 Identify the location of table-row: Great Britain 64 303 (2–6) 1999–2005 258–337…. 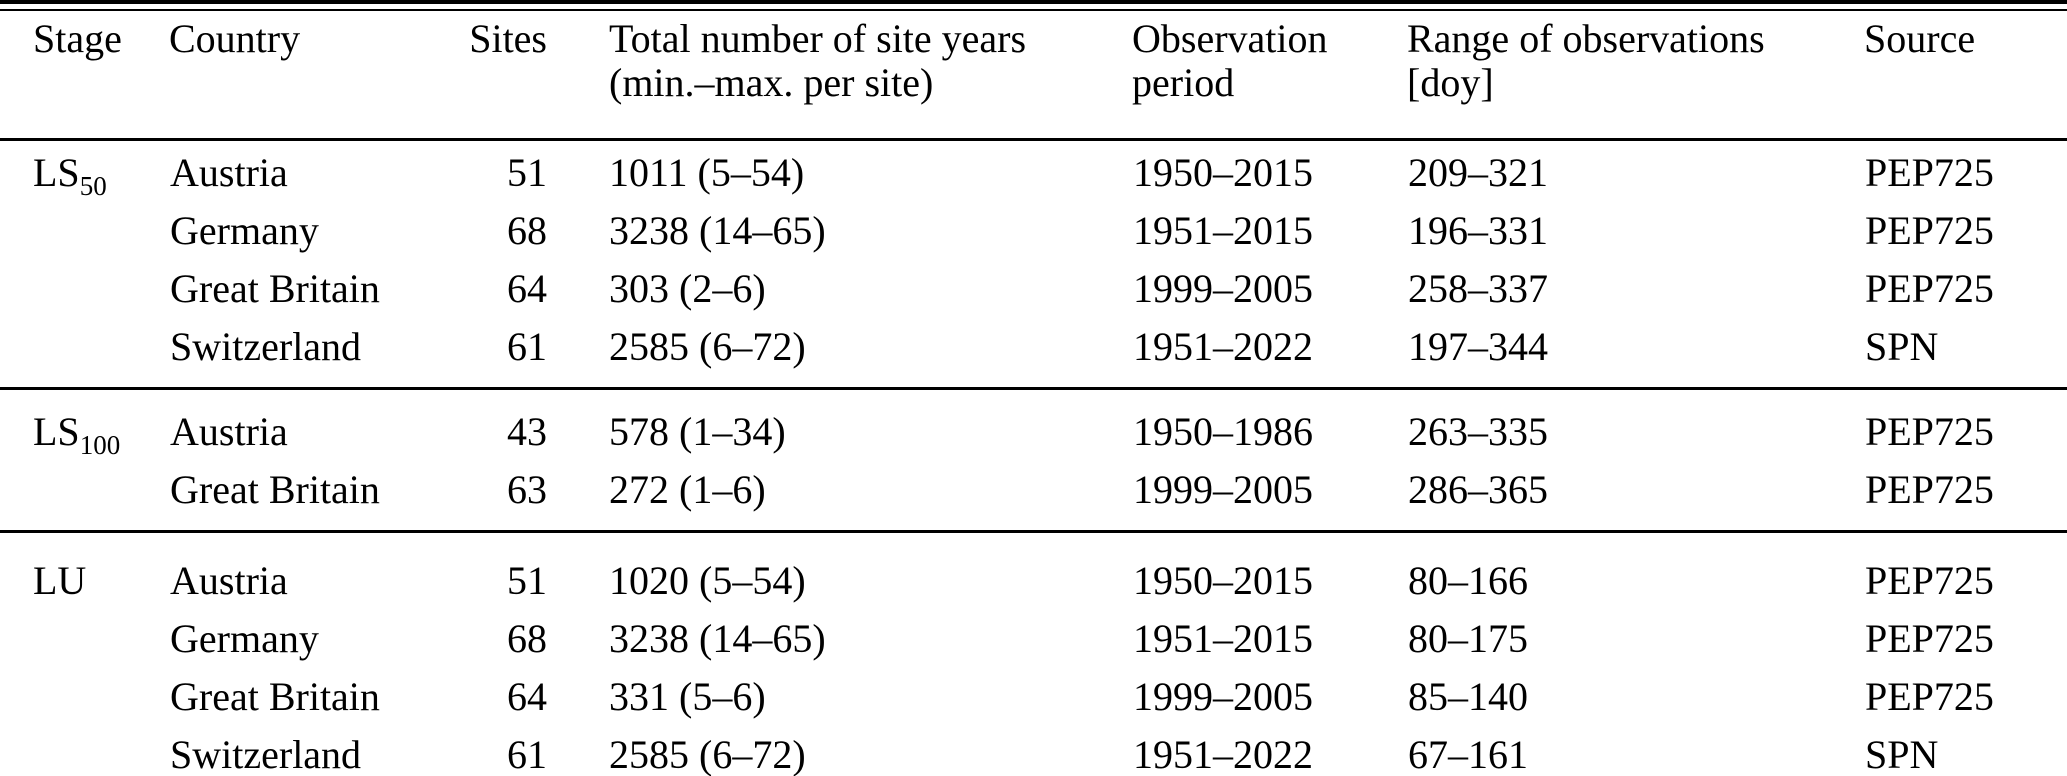
(1033, 289).